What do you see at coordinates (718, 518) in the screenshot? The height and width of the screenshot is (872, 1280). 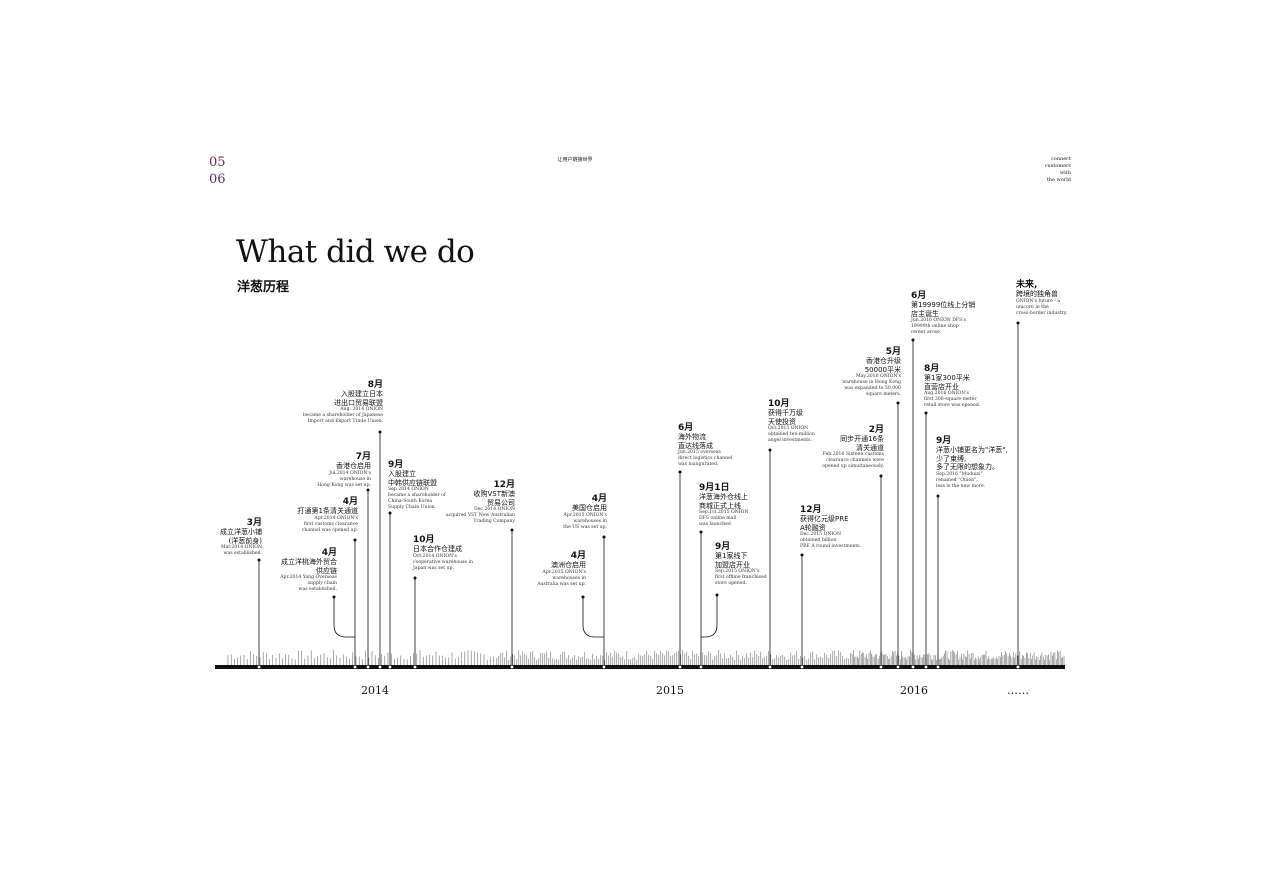 I see `event-desc: DFS online mall` at bounding box center [718, 518].